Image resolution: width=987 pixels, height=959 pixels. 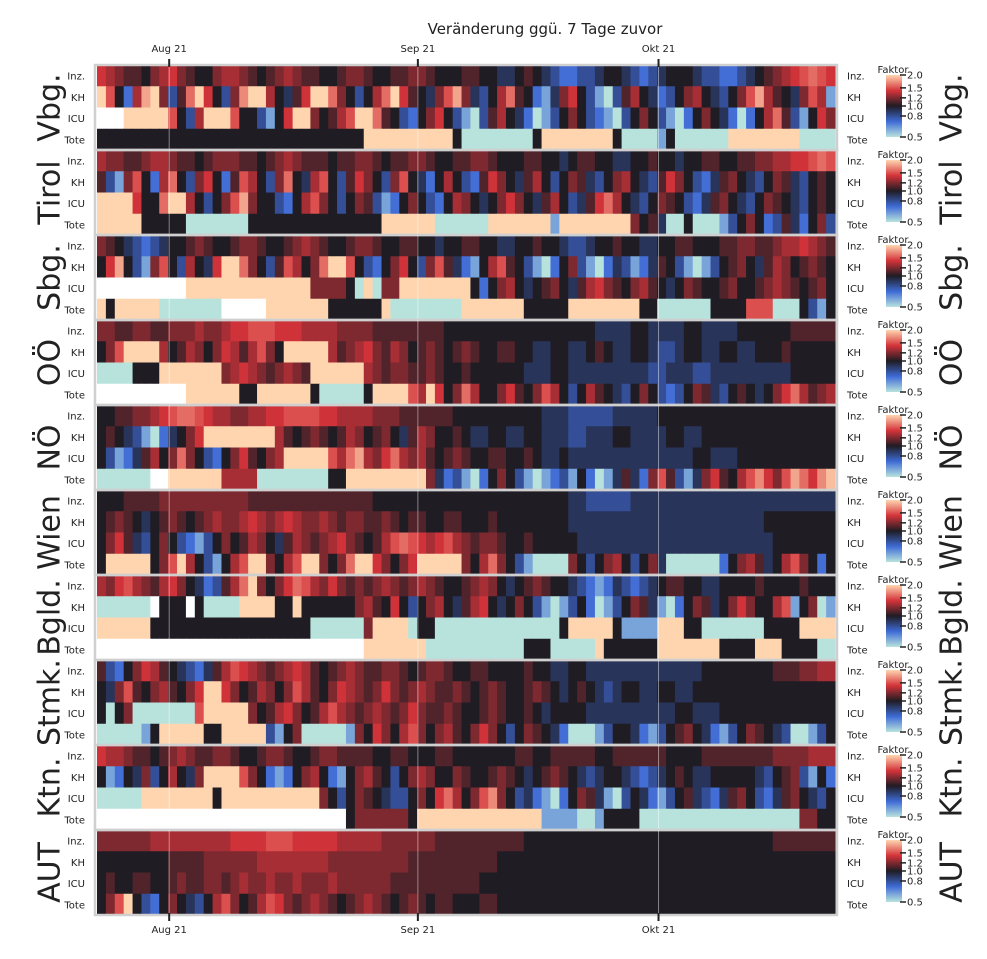 What do you see at coordinates (854, 98) in the screenshot?
I see `row-label-right: KH` at bounding box center [854, 98].